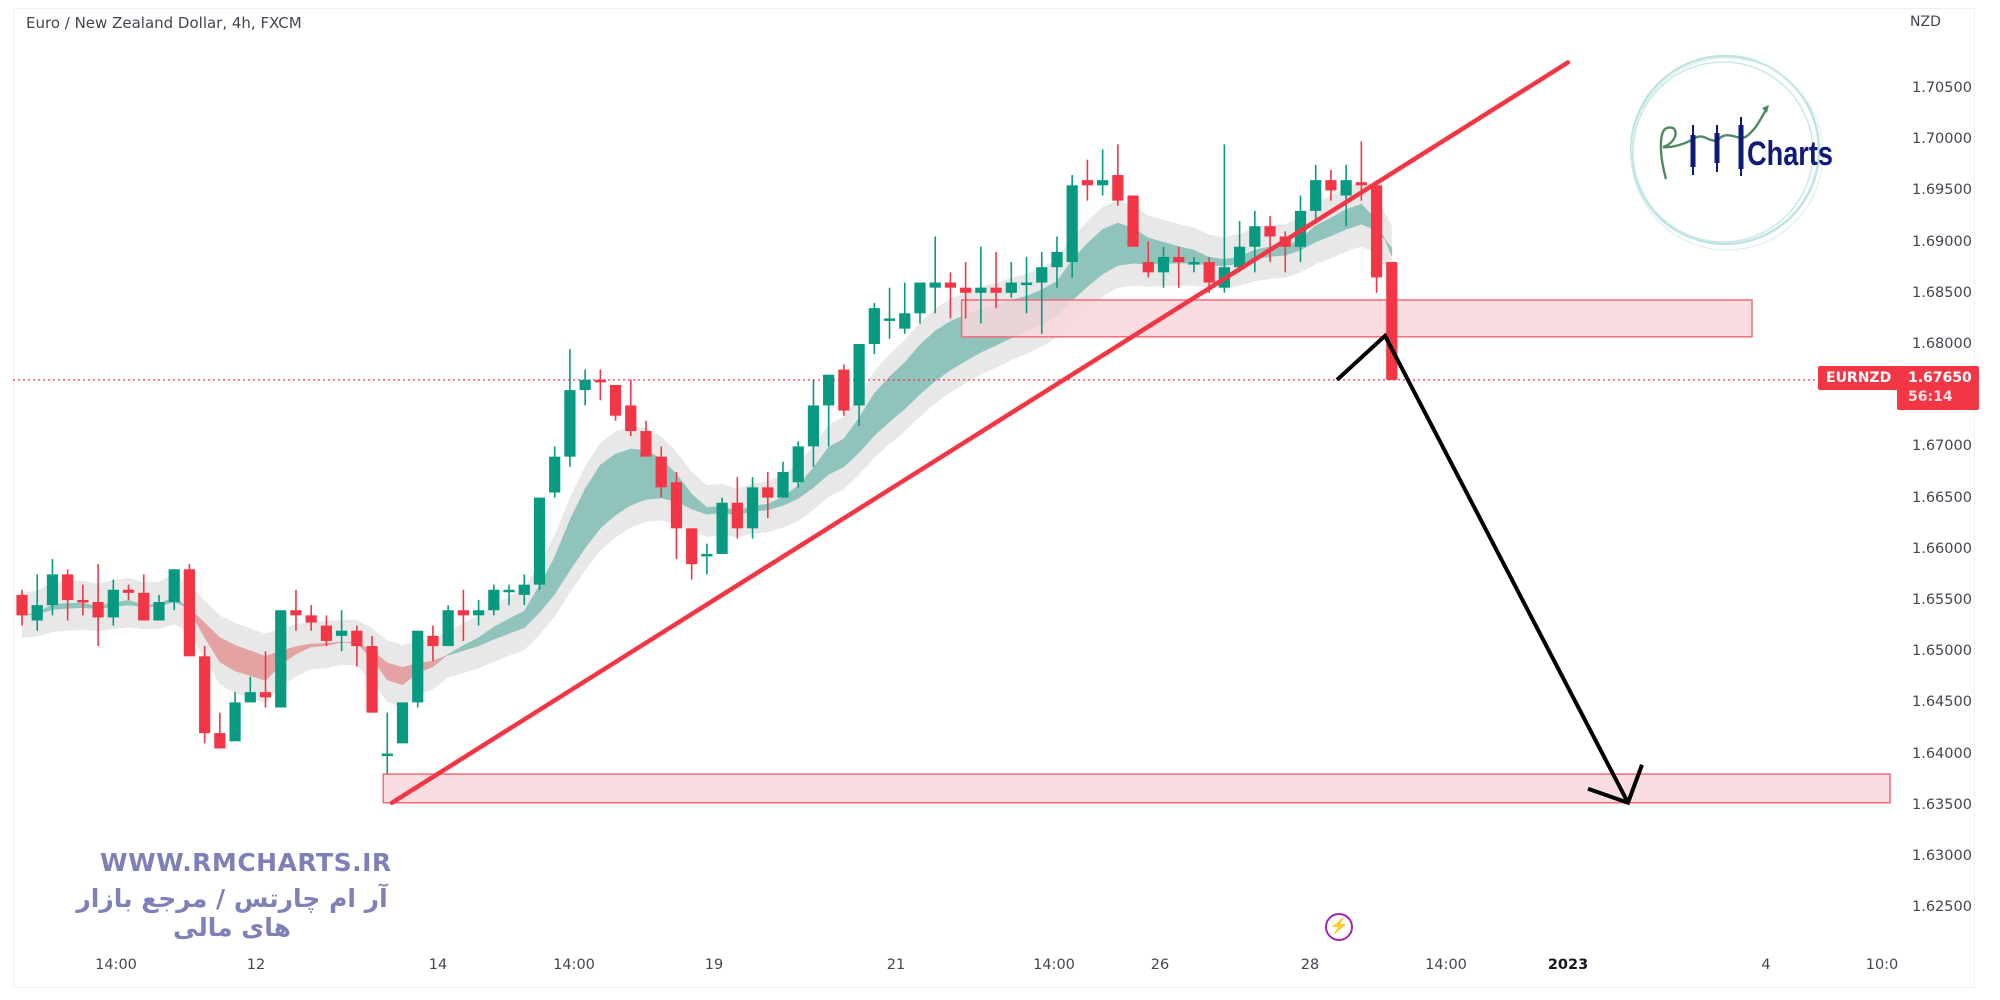  Describe the element at coordinates (1942, 190) in the screenshot. I see `price-tick-label: 1.69500` at that location.